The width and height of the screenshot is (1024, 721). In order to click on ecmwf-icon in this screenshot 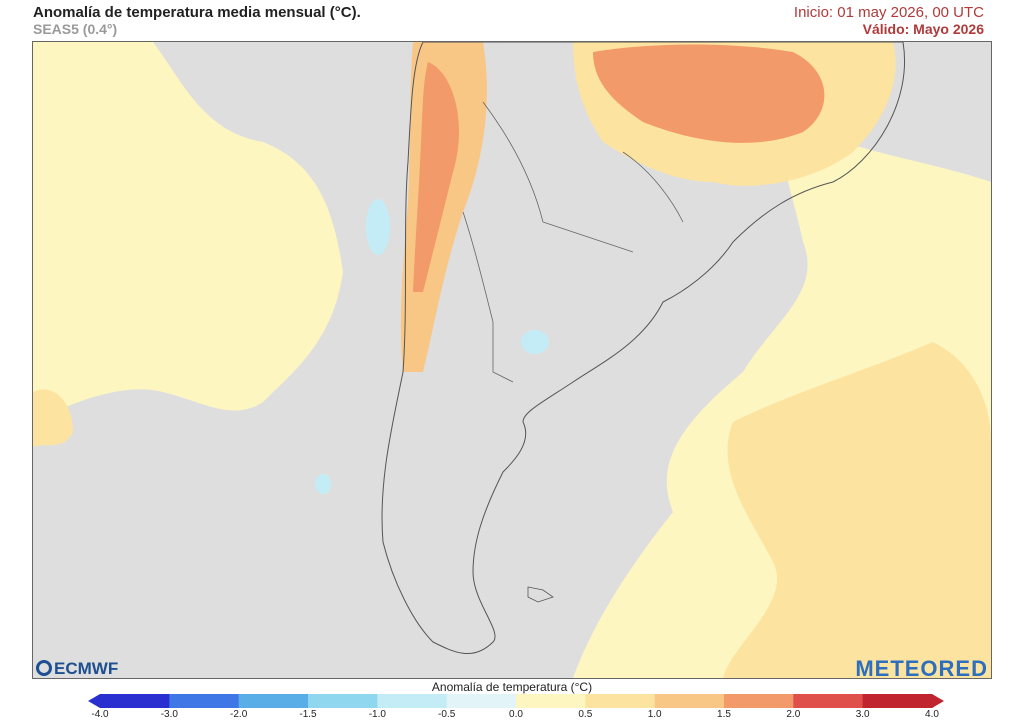, I will do `click(44, 668)`.